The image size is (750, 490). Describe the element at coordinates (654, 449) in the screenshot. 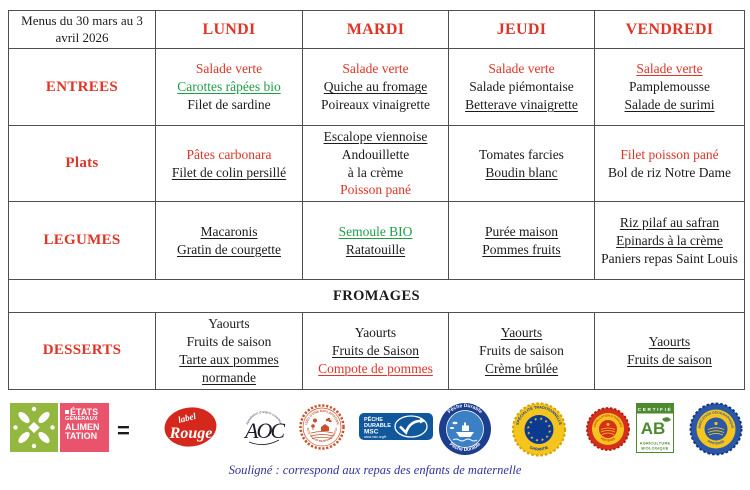

I see `svg-text: BIOLOGIQUE` at that location.